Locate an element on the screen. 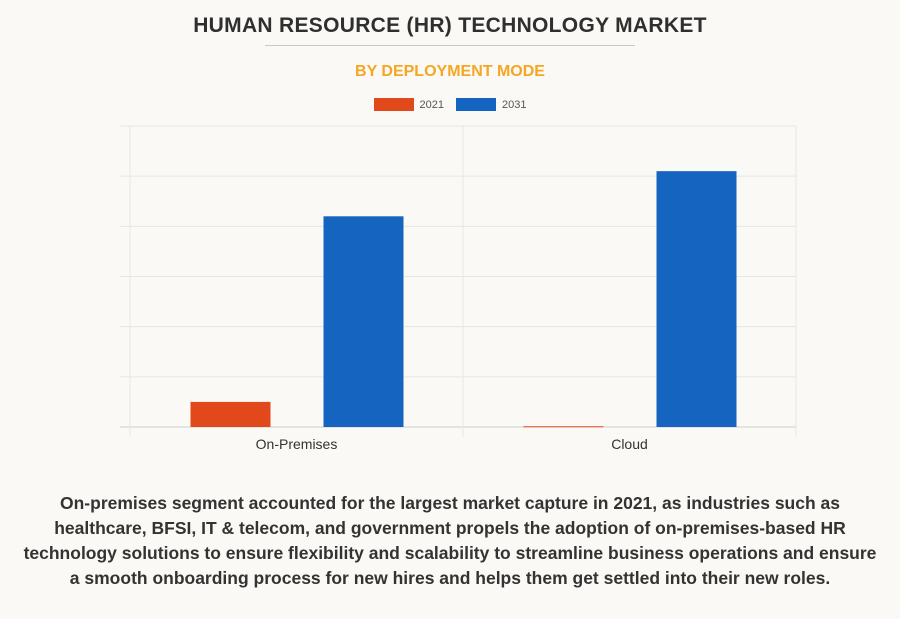  legend-item-2031: 2031 is located at coordinates (491, 104).